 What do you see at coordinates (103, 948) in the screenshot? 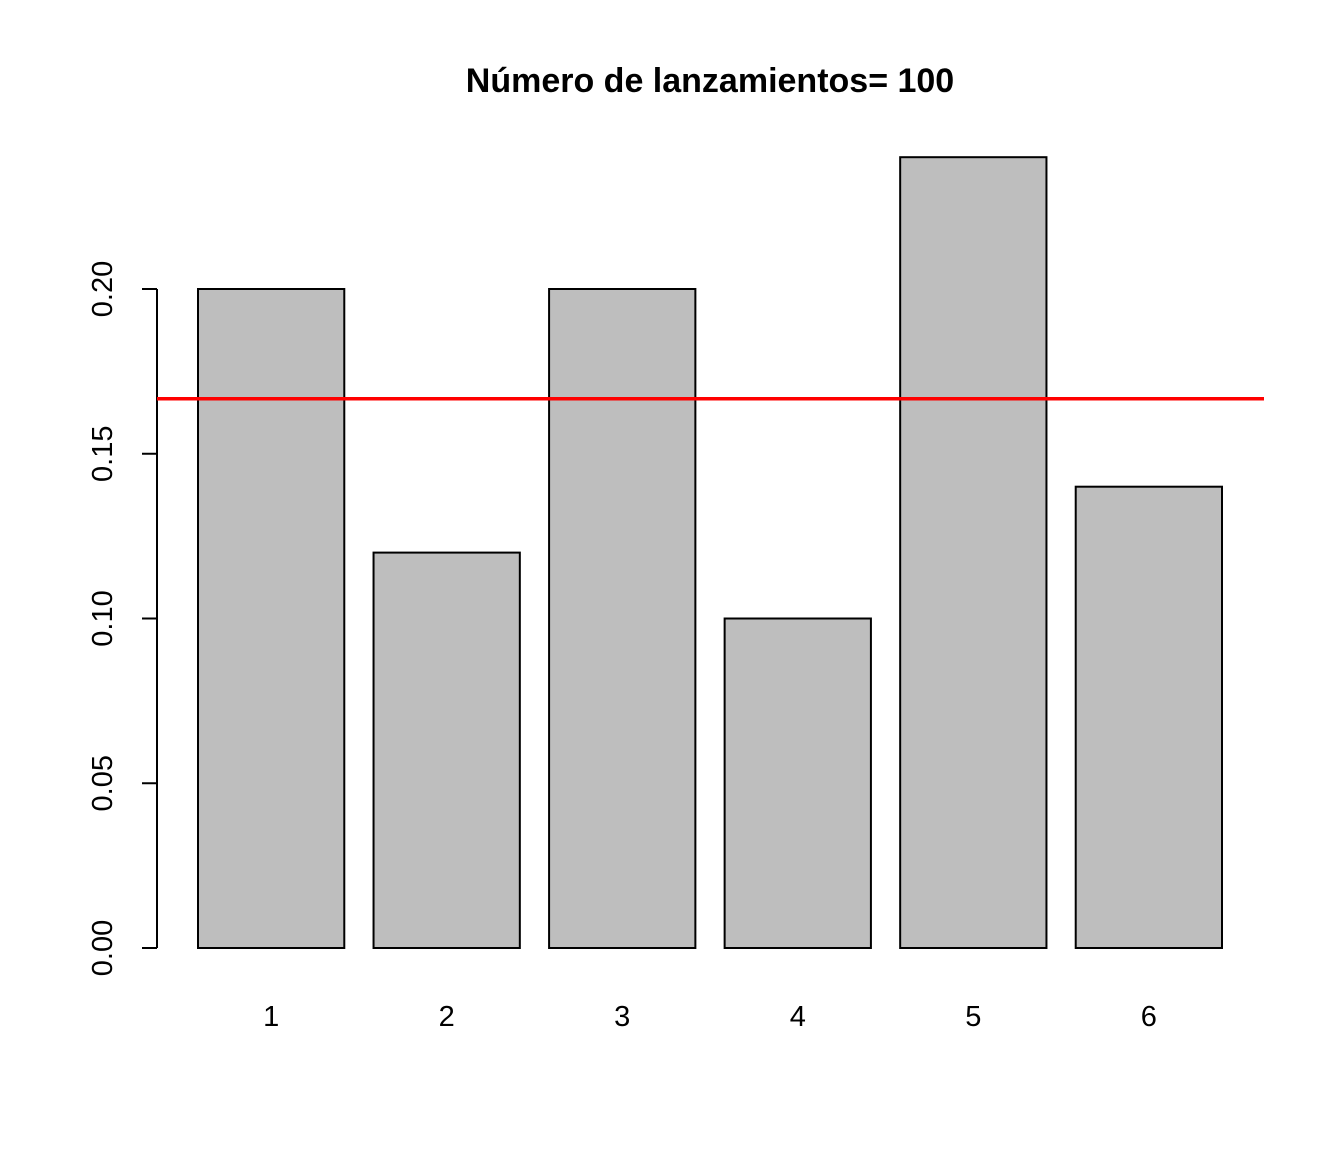
I see `y-tick-label: 0.00` at bounding box center [103, 948].